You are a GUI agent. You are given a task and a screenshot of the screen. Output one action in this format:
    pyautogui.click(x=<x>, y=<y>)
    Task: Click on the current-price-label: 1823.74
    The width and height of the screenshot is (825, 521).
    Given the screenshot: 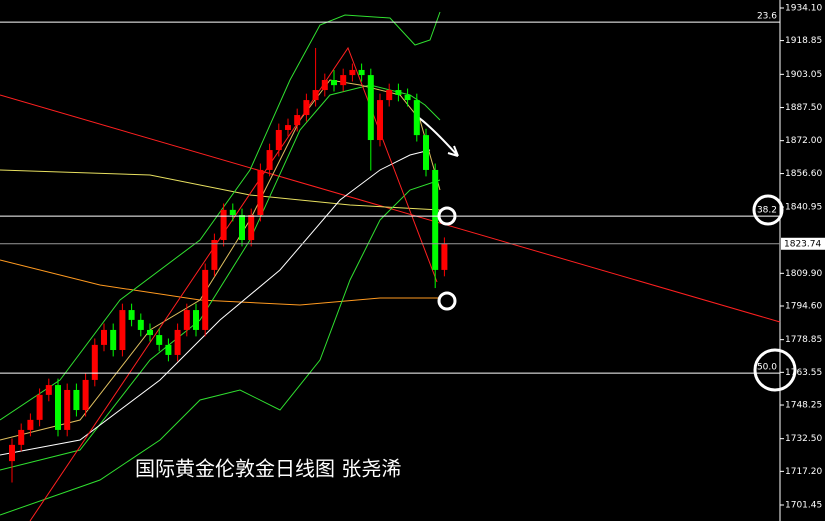 What is the action you would take?
    pyautogui.click(x=802, y=244)
    